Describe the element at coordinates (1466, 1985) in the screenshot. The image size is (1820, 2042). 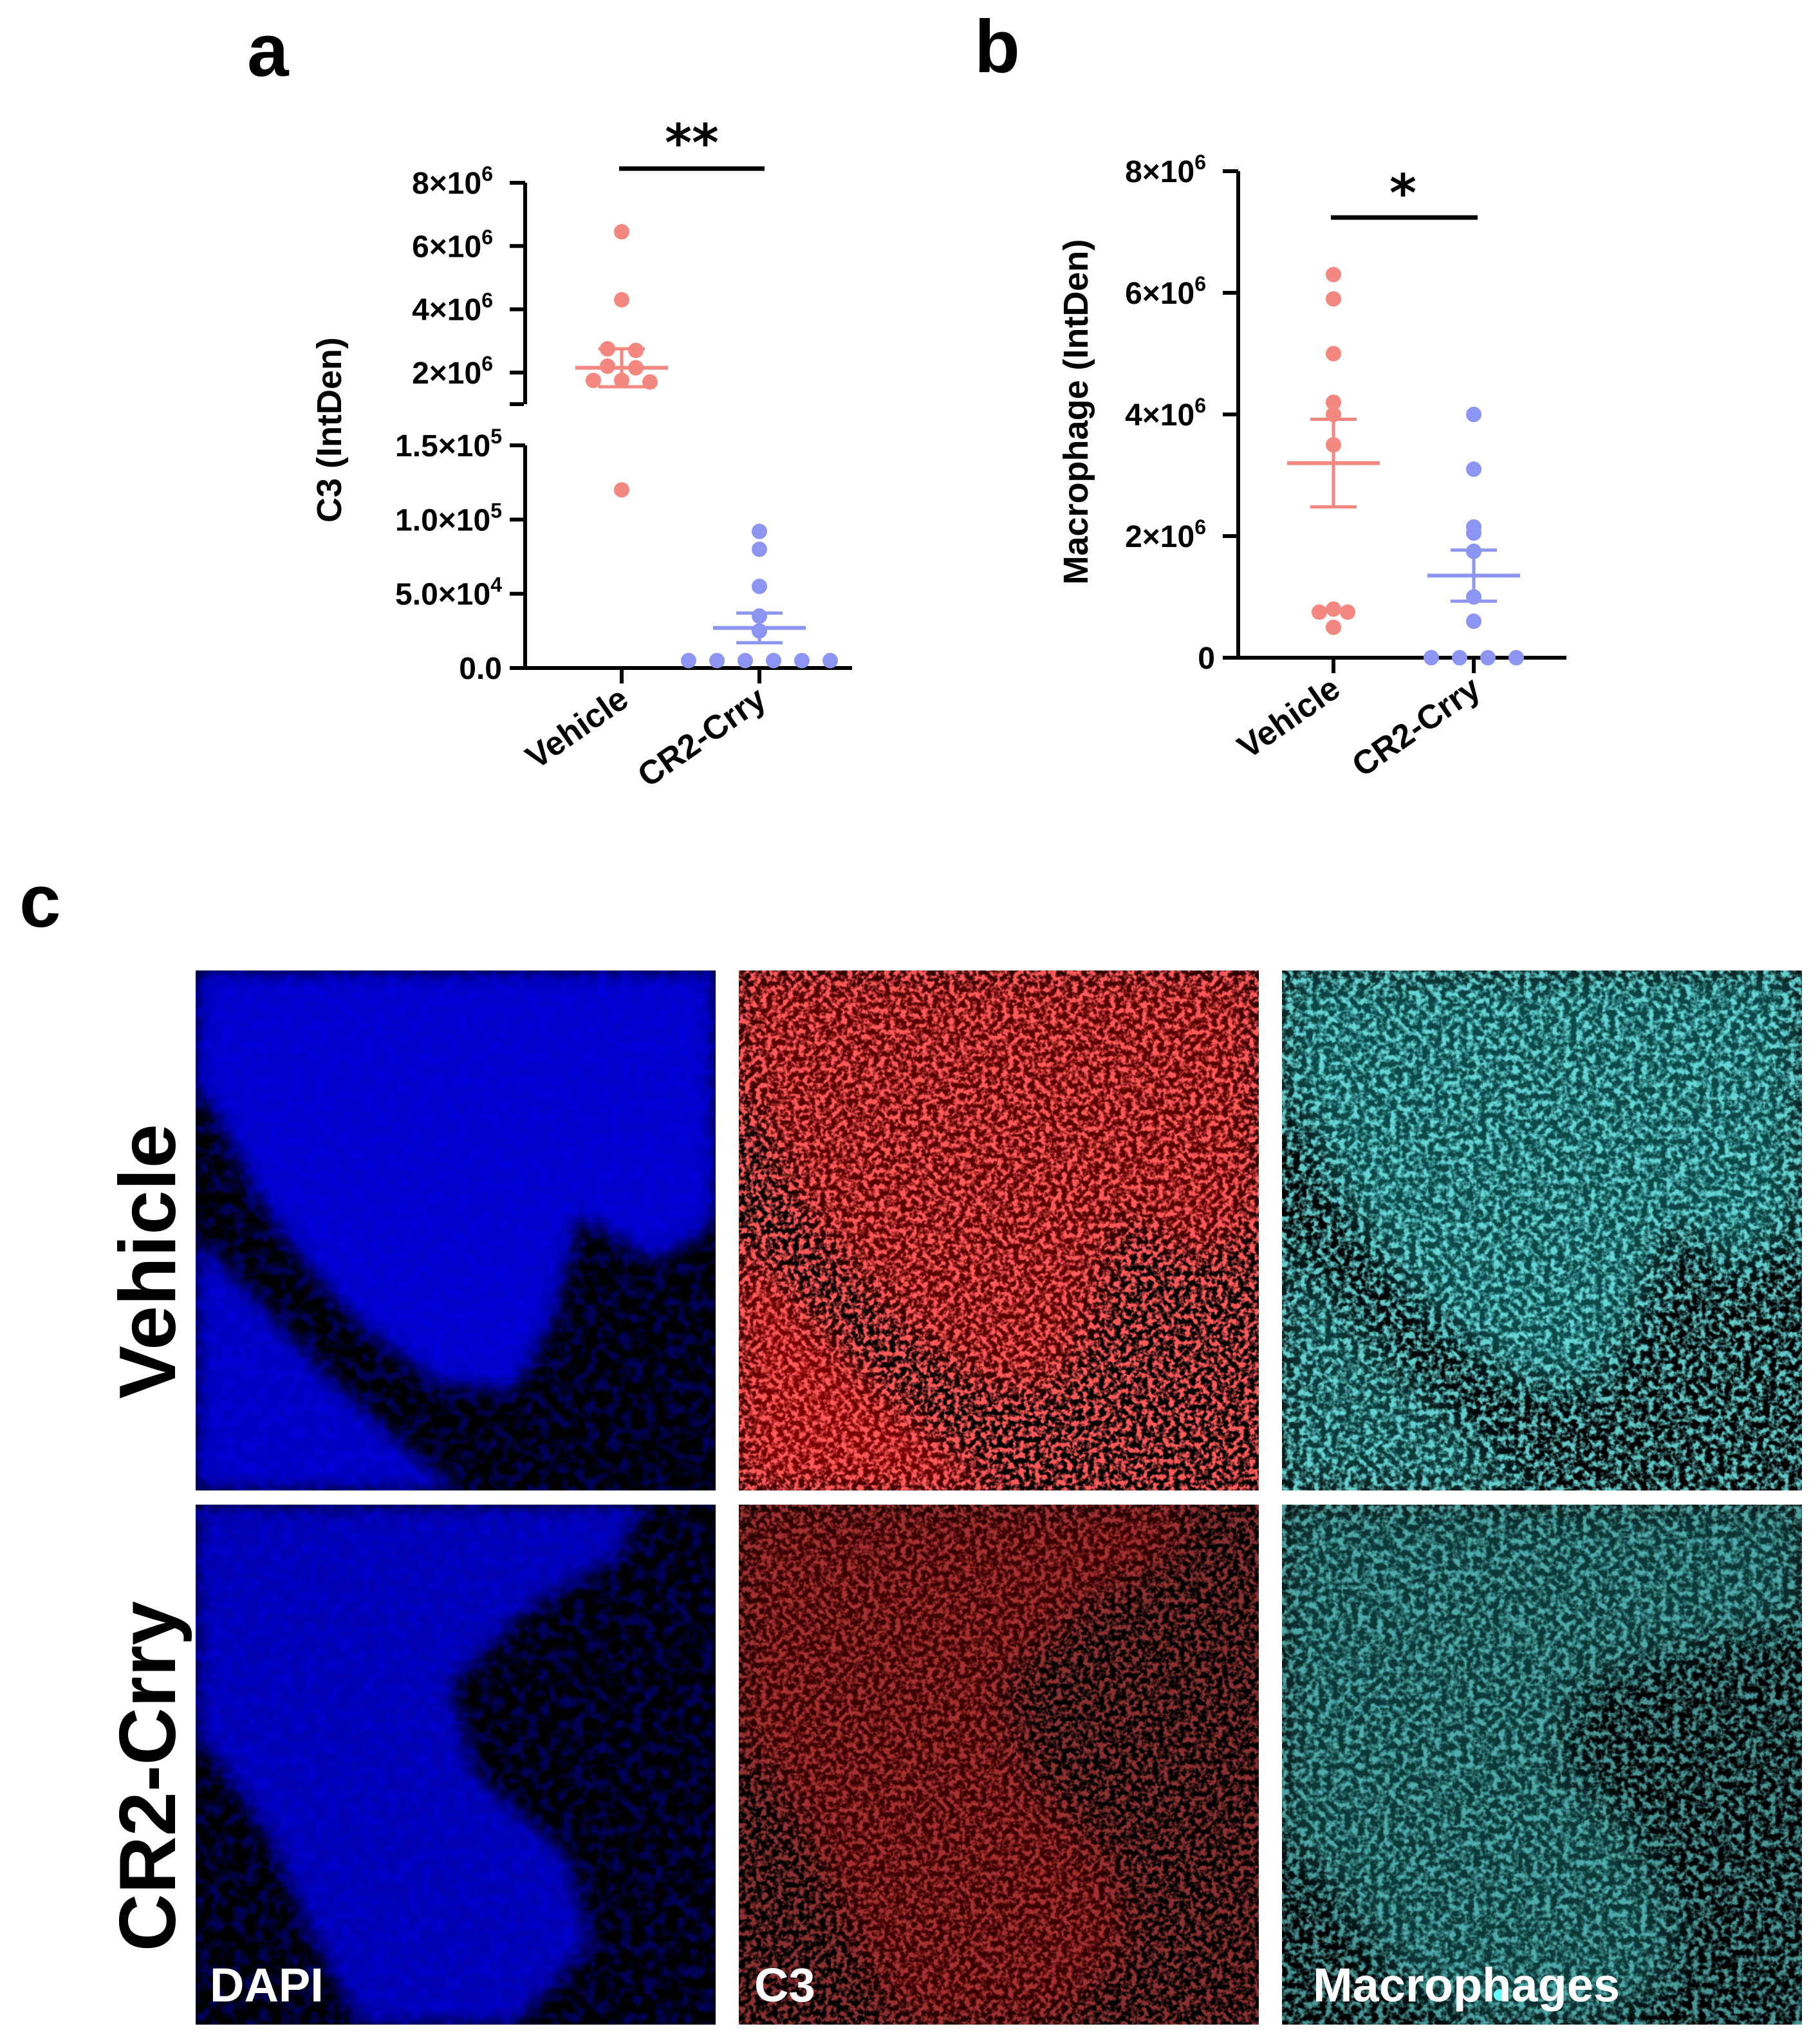
I see `stain-label-macrophages: Macrophages` at that location.